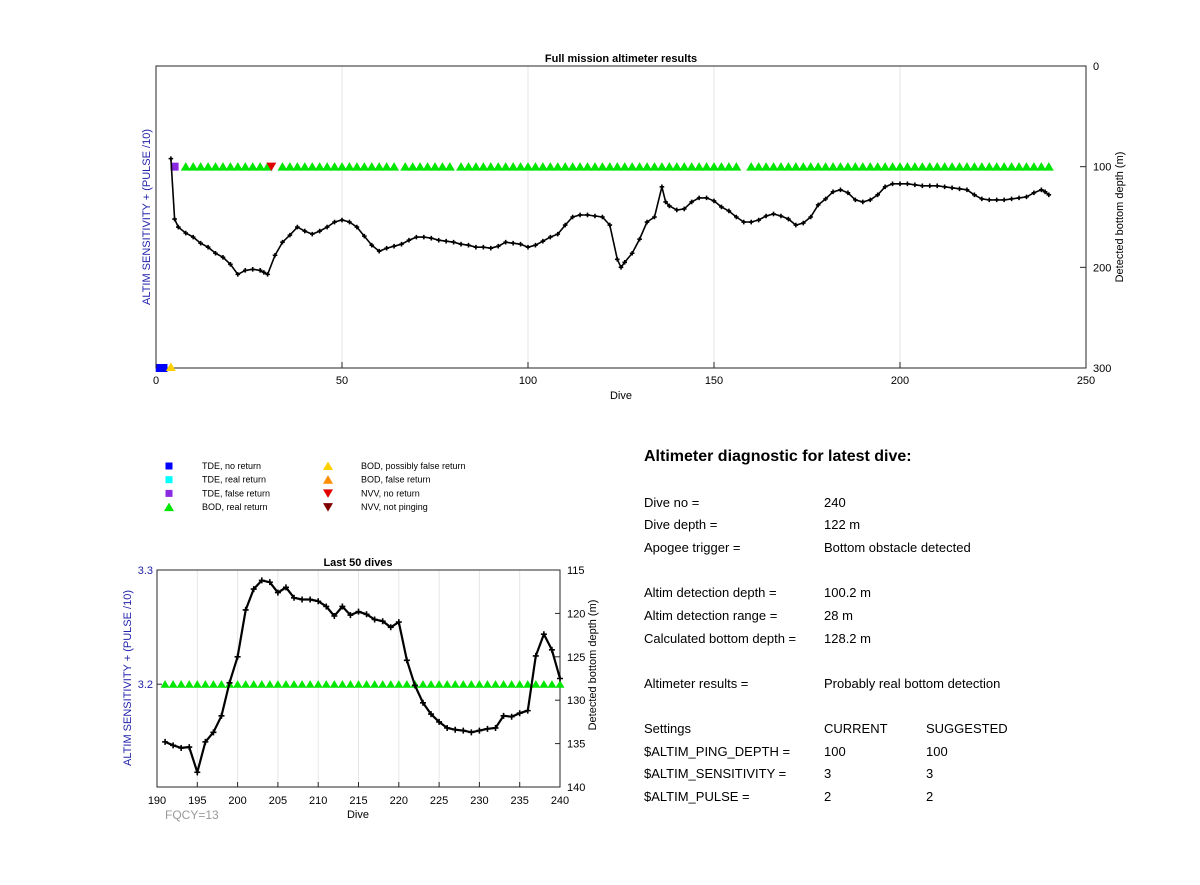 This screenshot has width=1200, height=885. I want to click on top-y-right-ticks: 0 100 200 300, so click(1095, 218).